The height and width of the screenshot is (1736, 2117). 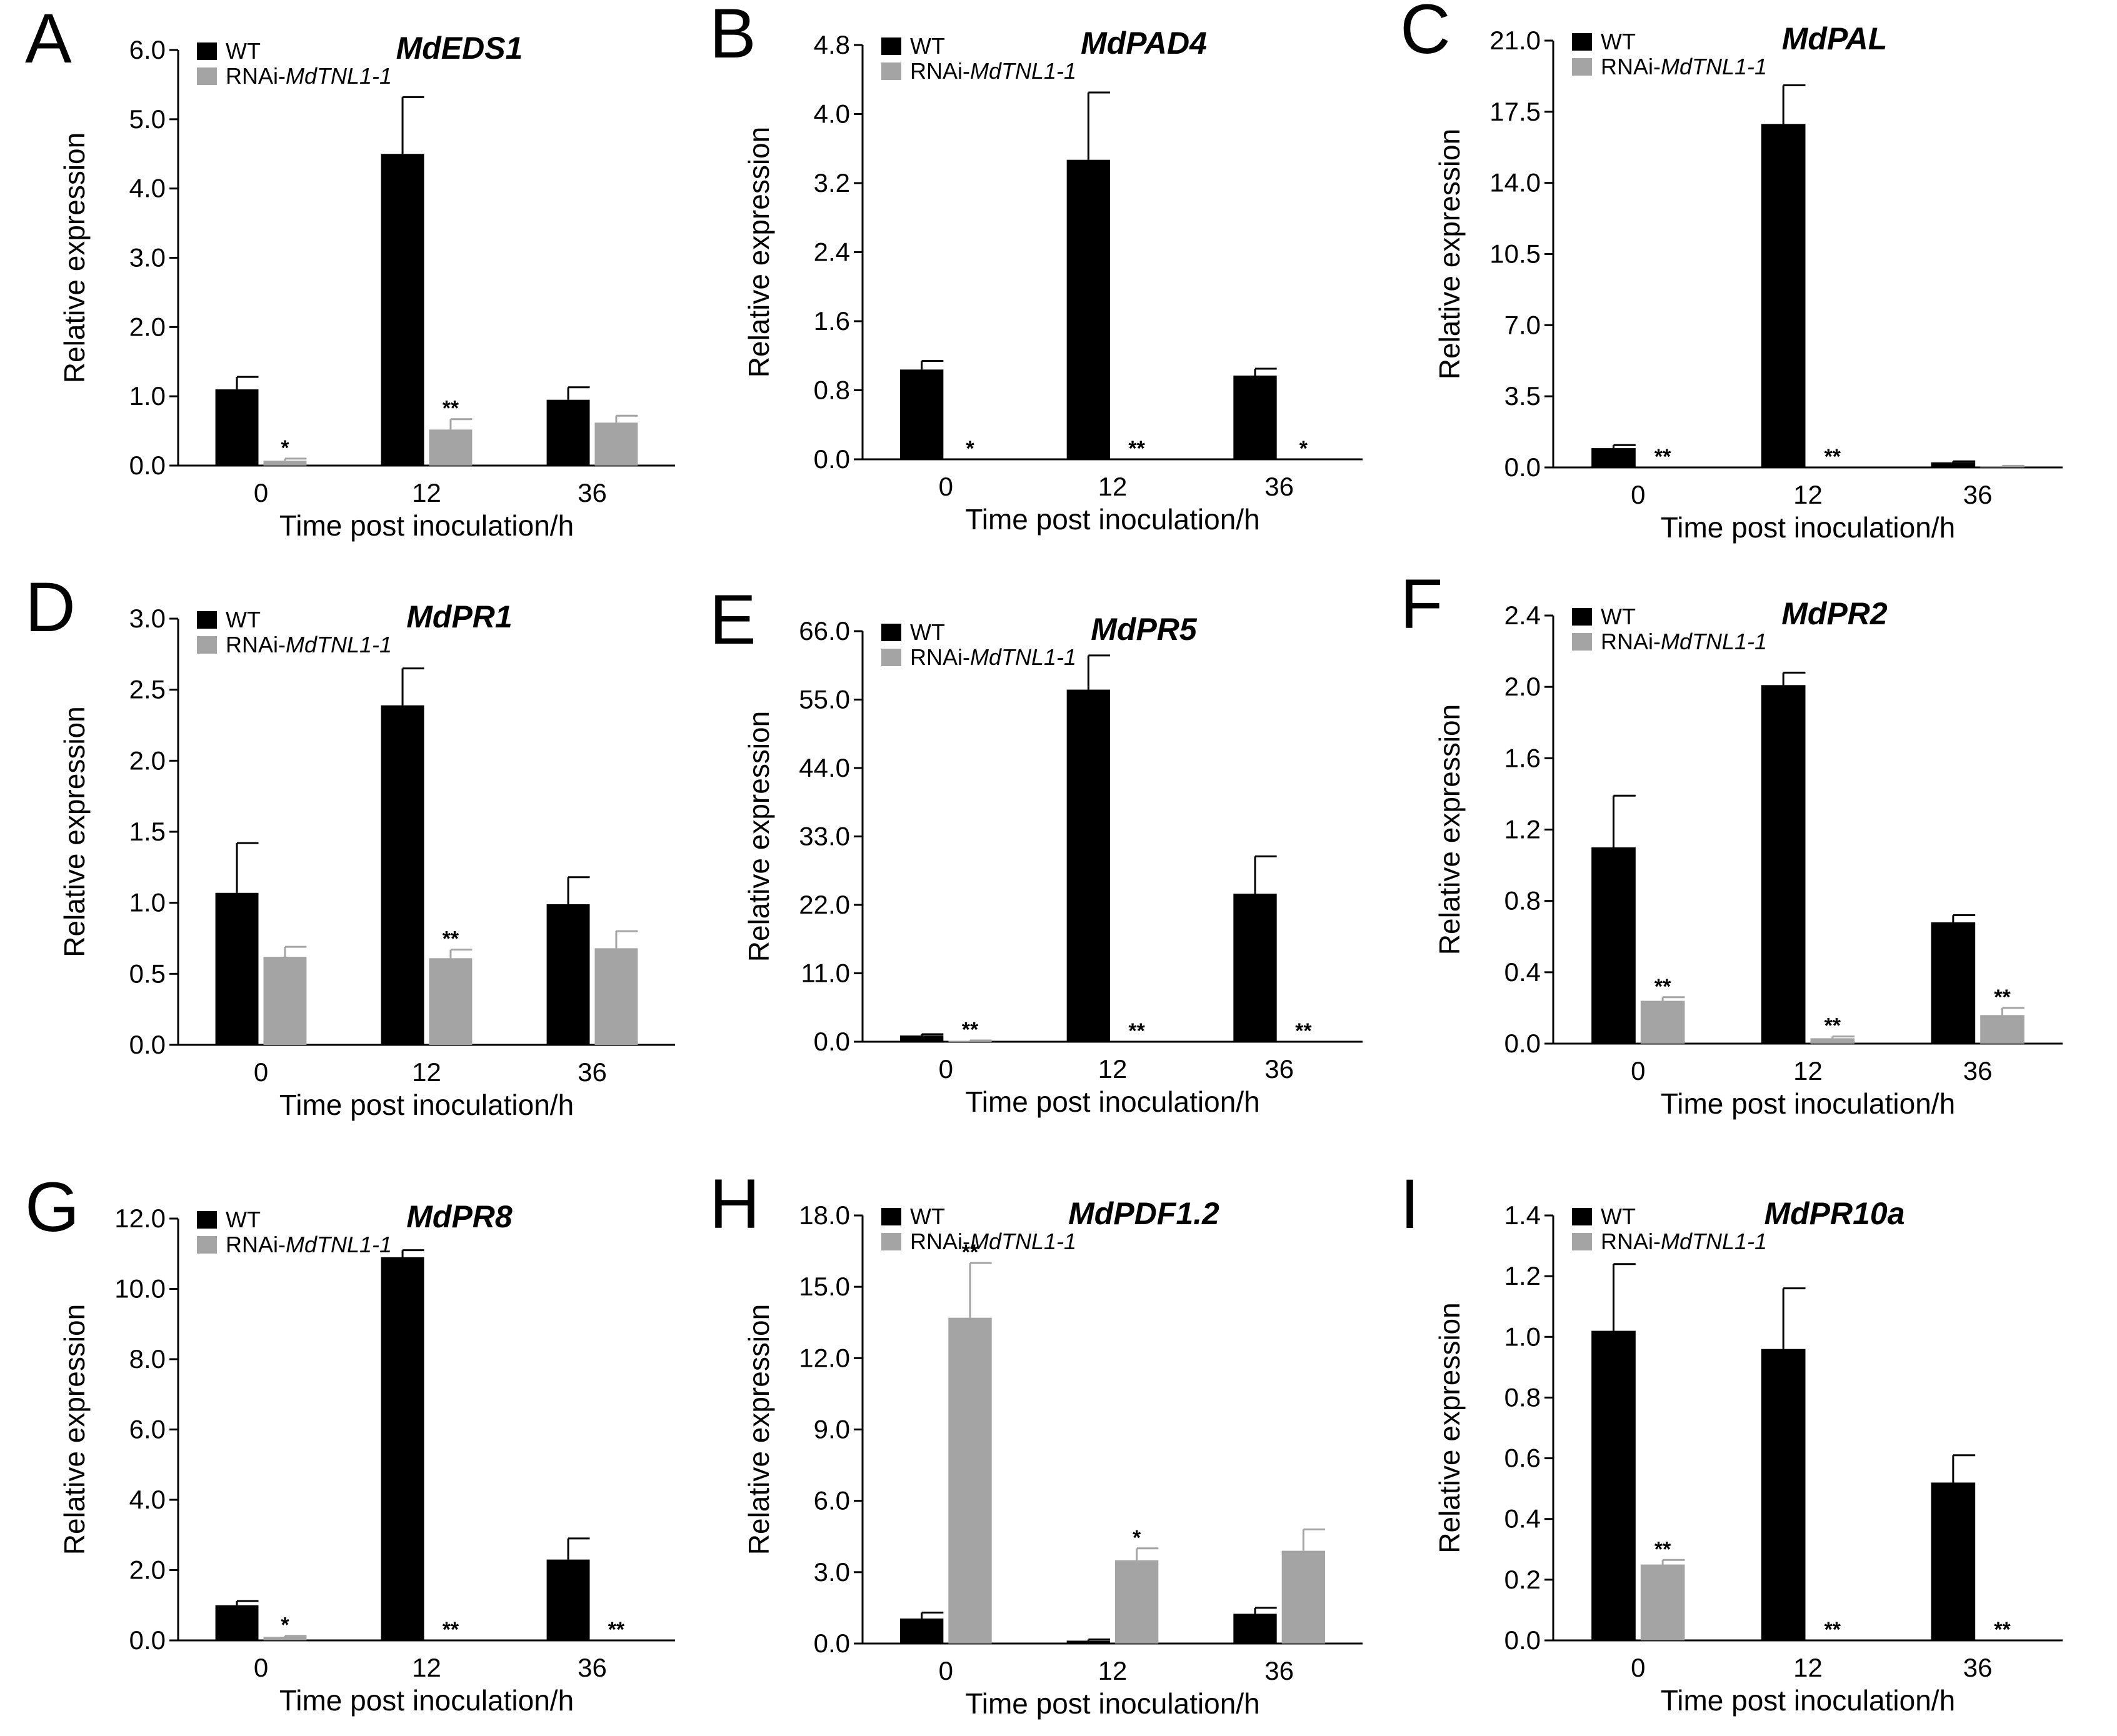 What do you see at coordinates (1522, 1458) in the screenshot?
I see `y-tick-label: 0.6` at bounding box center [1522, 1458].